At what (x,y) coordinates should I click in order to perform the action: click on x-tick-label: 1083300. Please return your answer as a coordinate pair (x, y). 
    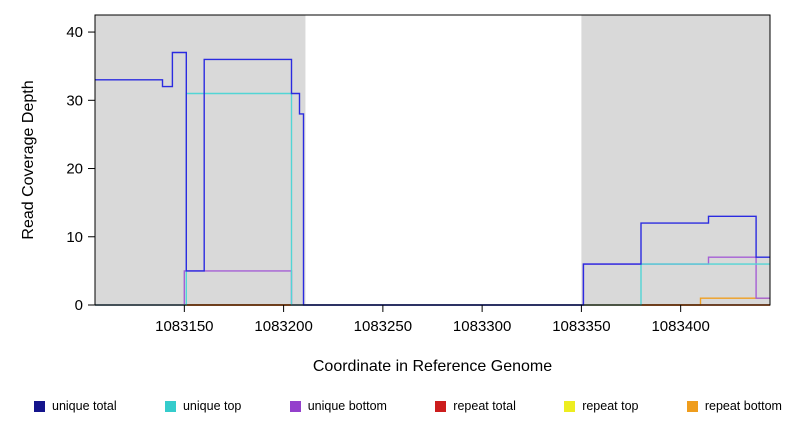
    Looking at the image, I should click on (482, 326).